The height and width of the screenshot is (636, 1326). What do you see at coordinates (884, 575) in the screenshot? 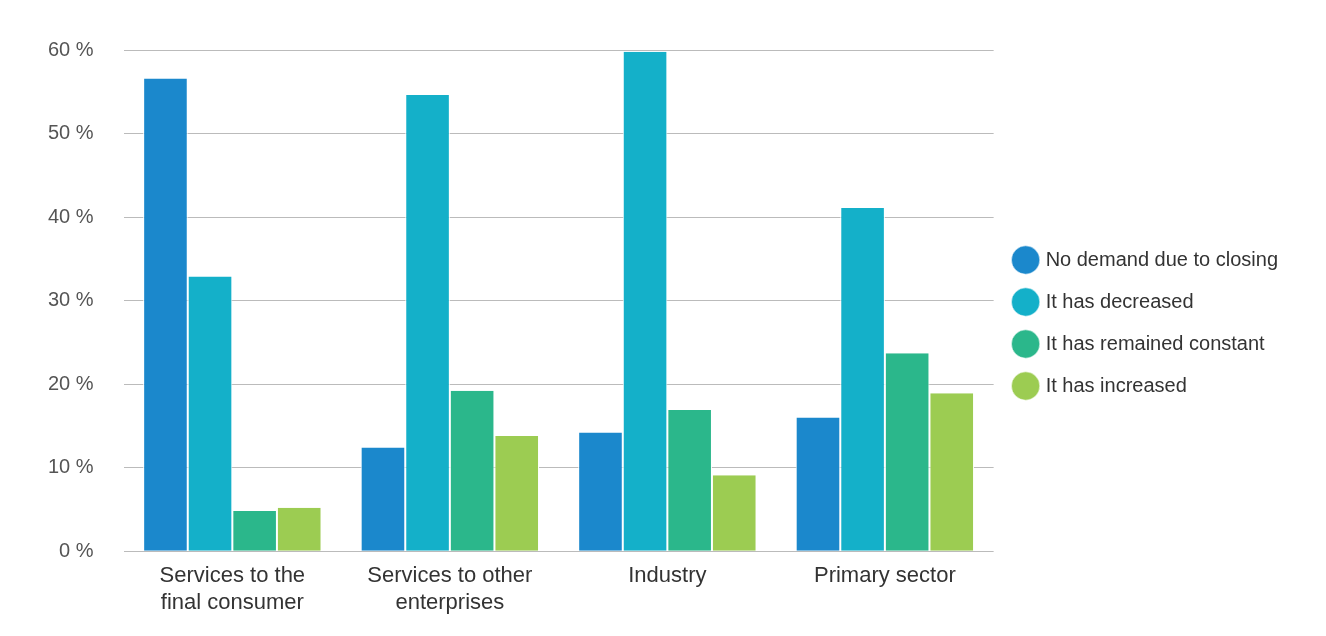
I see `x-tick-label: Primary sector` at bounding box center [884, 575].